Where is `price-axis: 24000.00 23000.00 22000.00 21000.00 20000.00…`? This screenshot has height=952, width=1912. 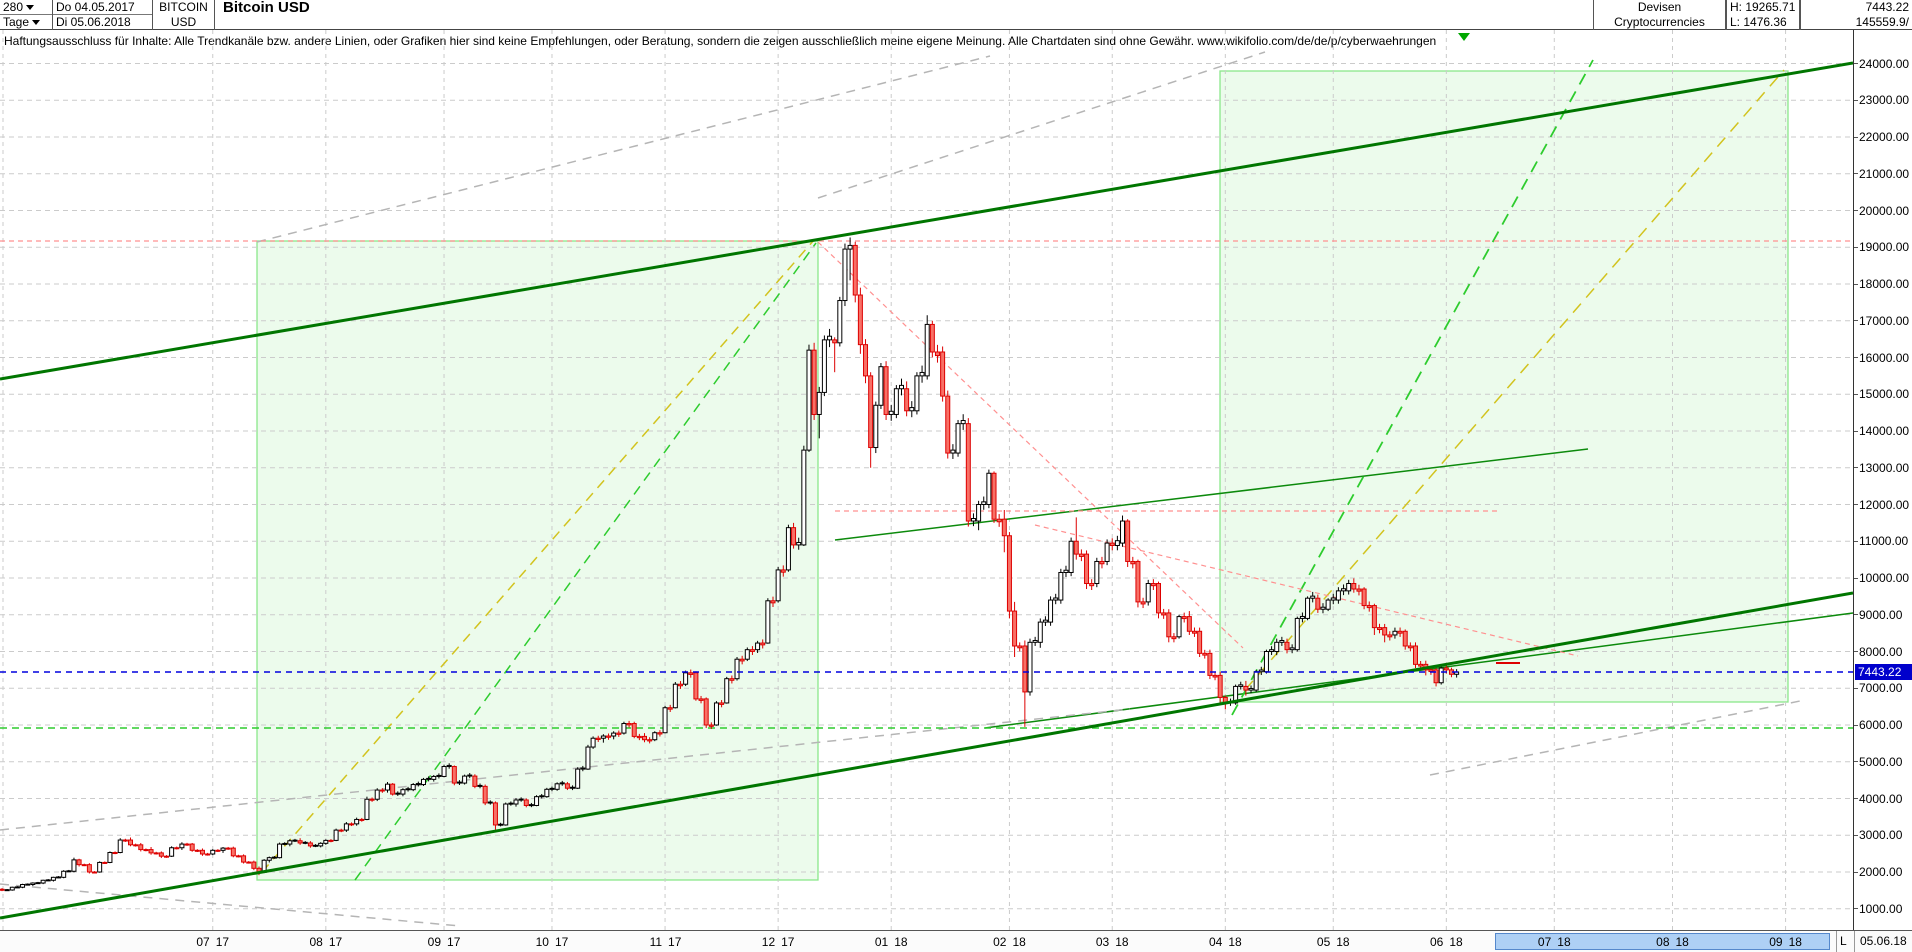
price-axis: 24000.00 23000.00 22000.00 21000.00 20000.00… is located at coordinates (1882, 480).